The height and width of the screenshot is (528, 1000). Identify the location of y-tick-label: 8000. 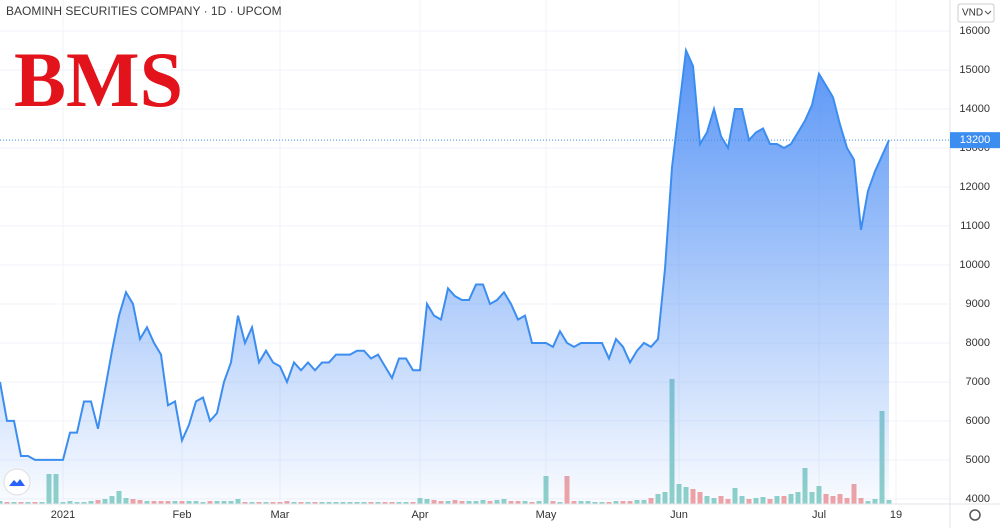
(978, 343).